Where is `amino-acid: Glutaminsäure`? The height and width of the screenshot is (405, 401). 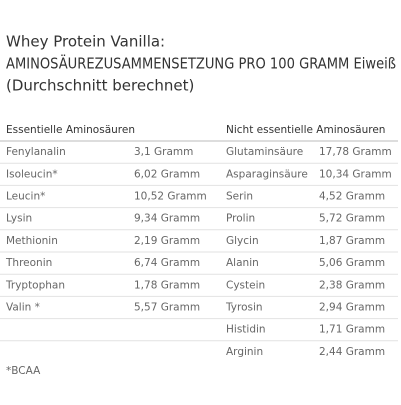 amino-acid: Glutaminsäure is located at coordinates (264, 152).